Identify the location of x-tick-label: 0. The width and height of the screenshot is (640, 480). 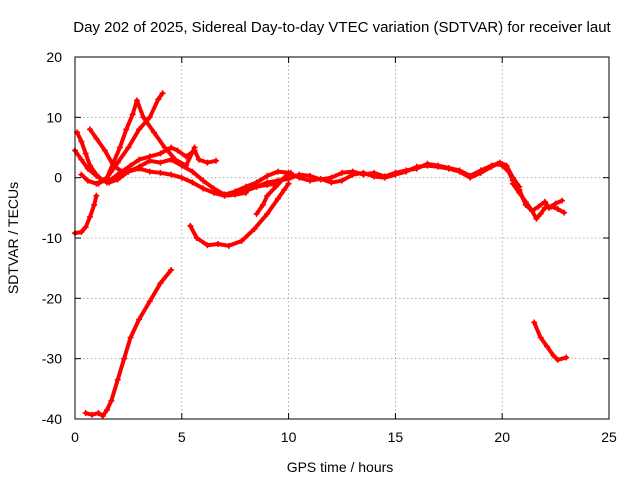
(75, 437).